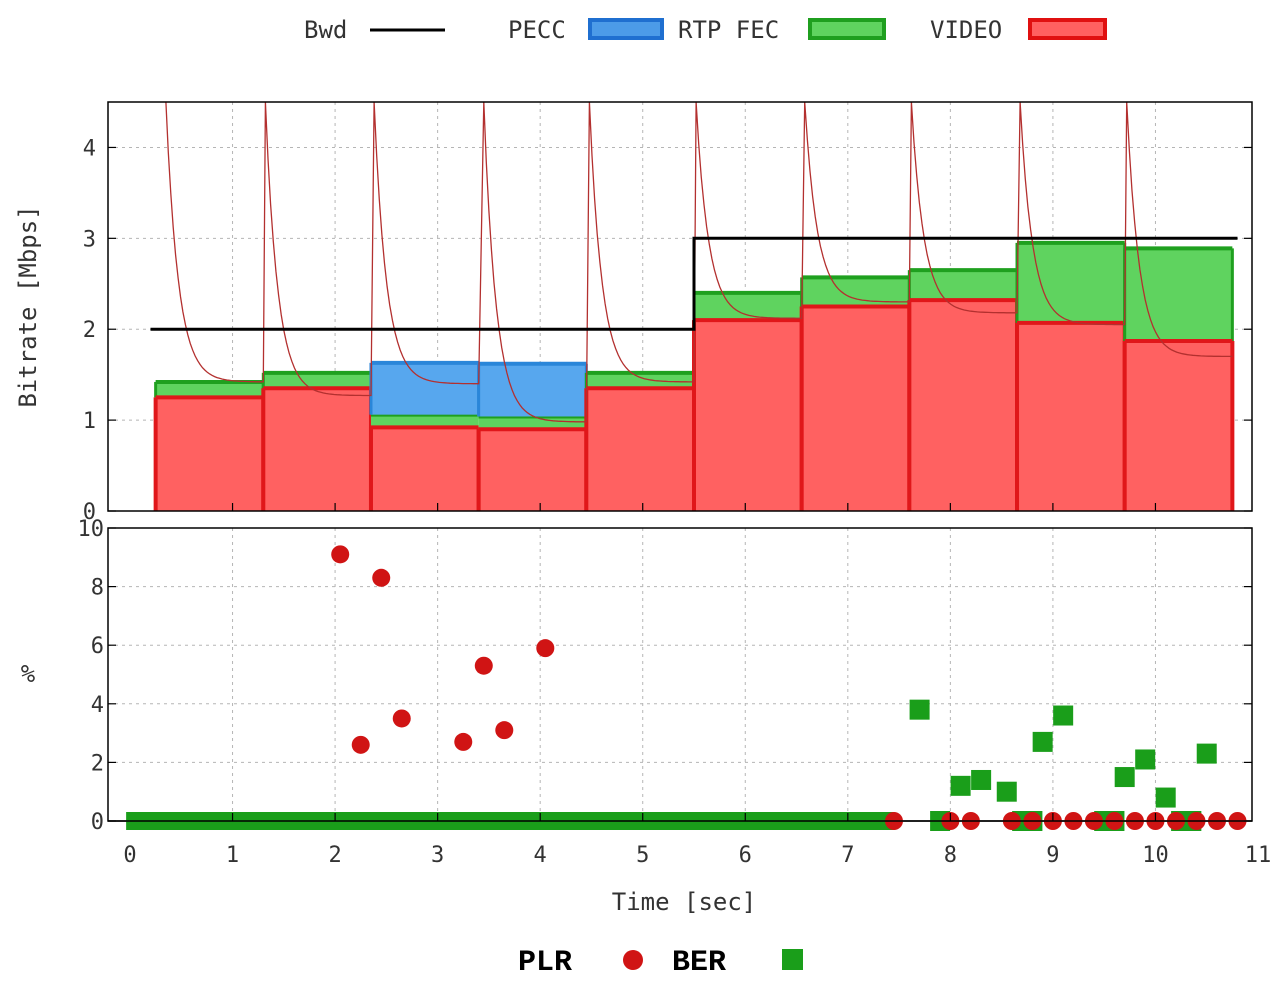 The width and height of the screenshot is (1278, 981). What do you see at coordinates (28, 306) in the screenshot?
I see `bitrate-axis-label: Bitrate [Mbps]` at bounding box center [28, 306].